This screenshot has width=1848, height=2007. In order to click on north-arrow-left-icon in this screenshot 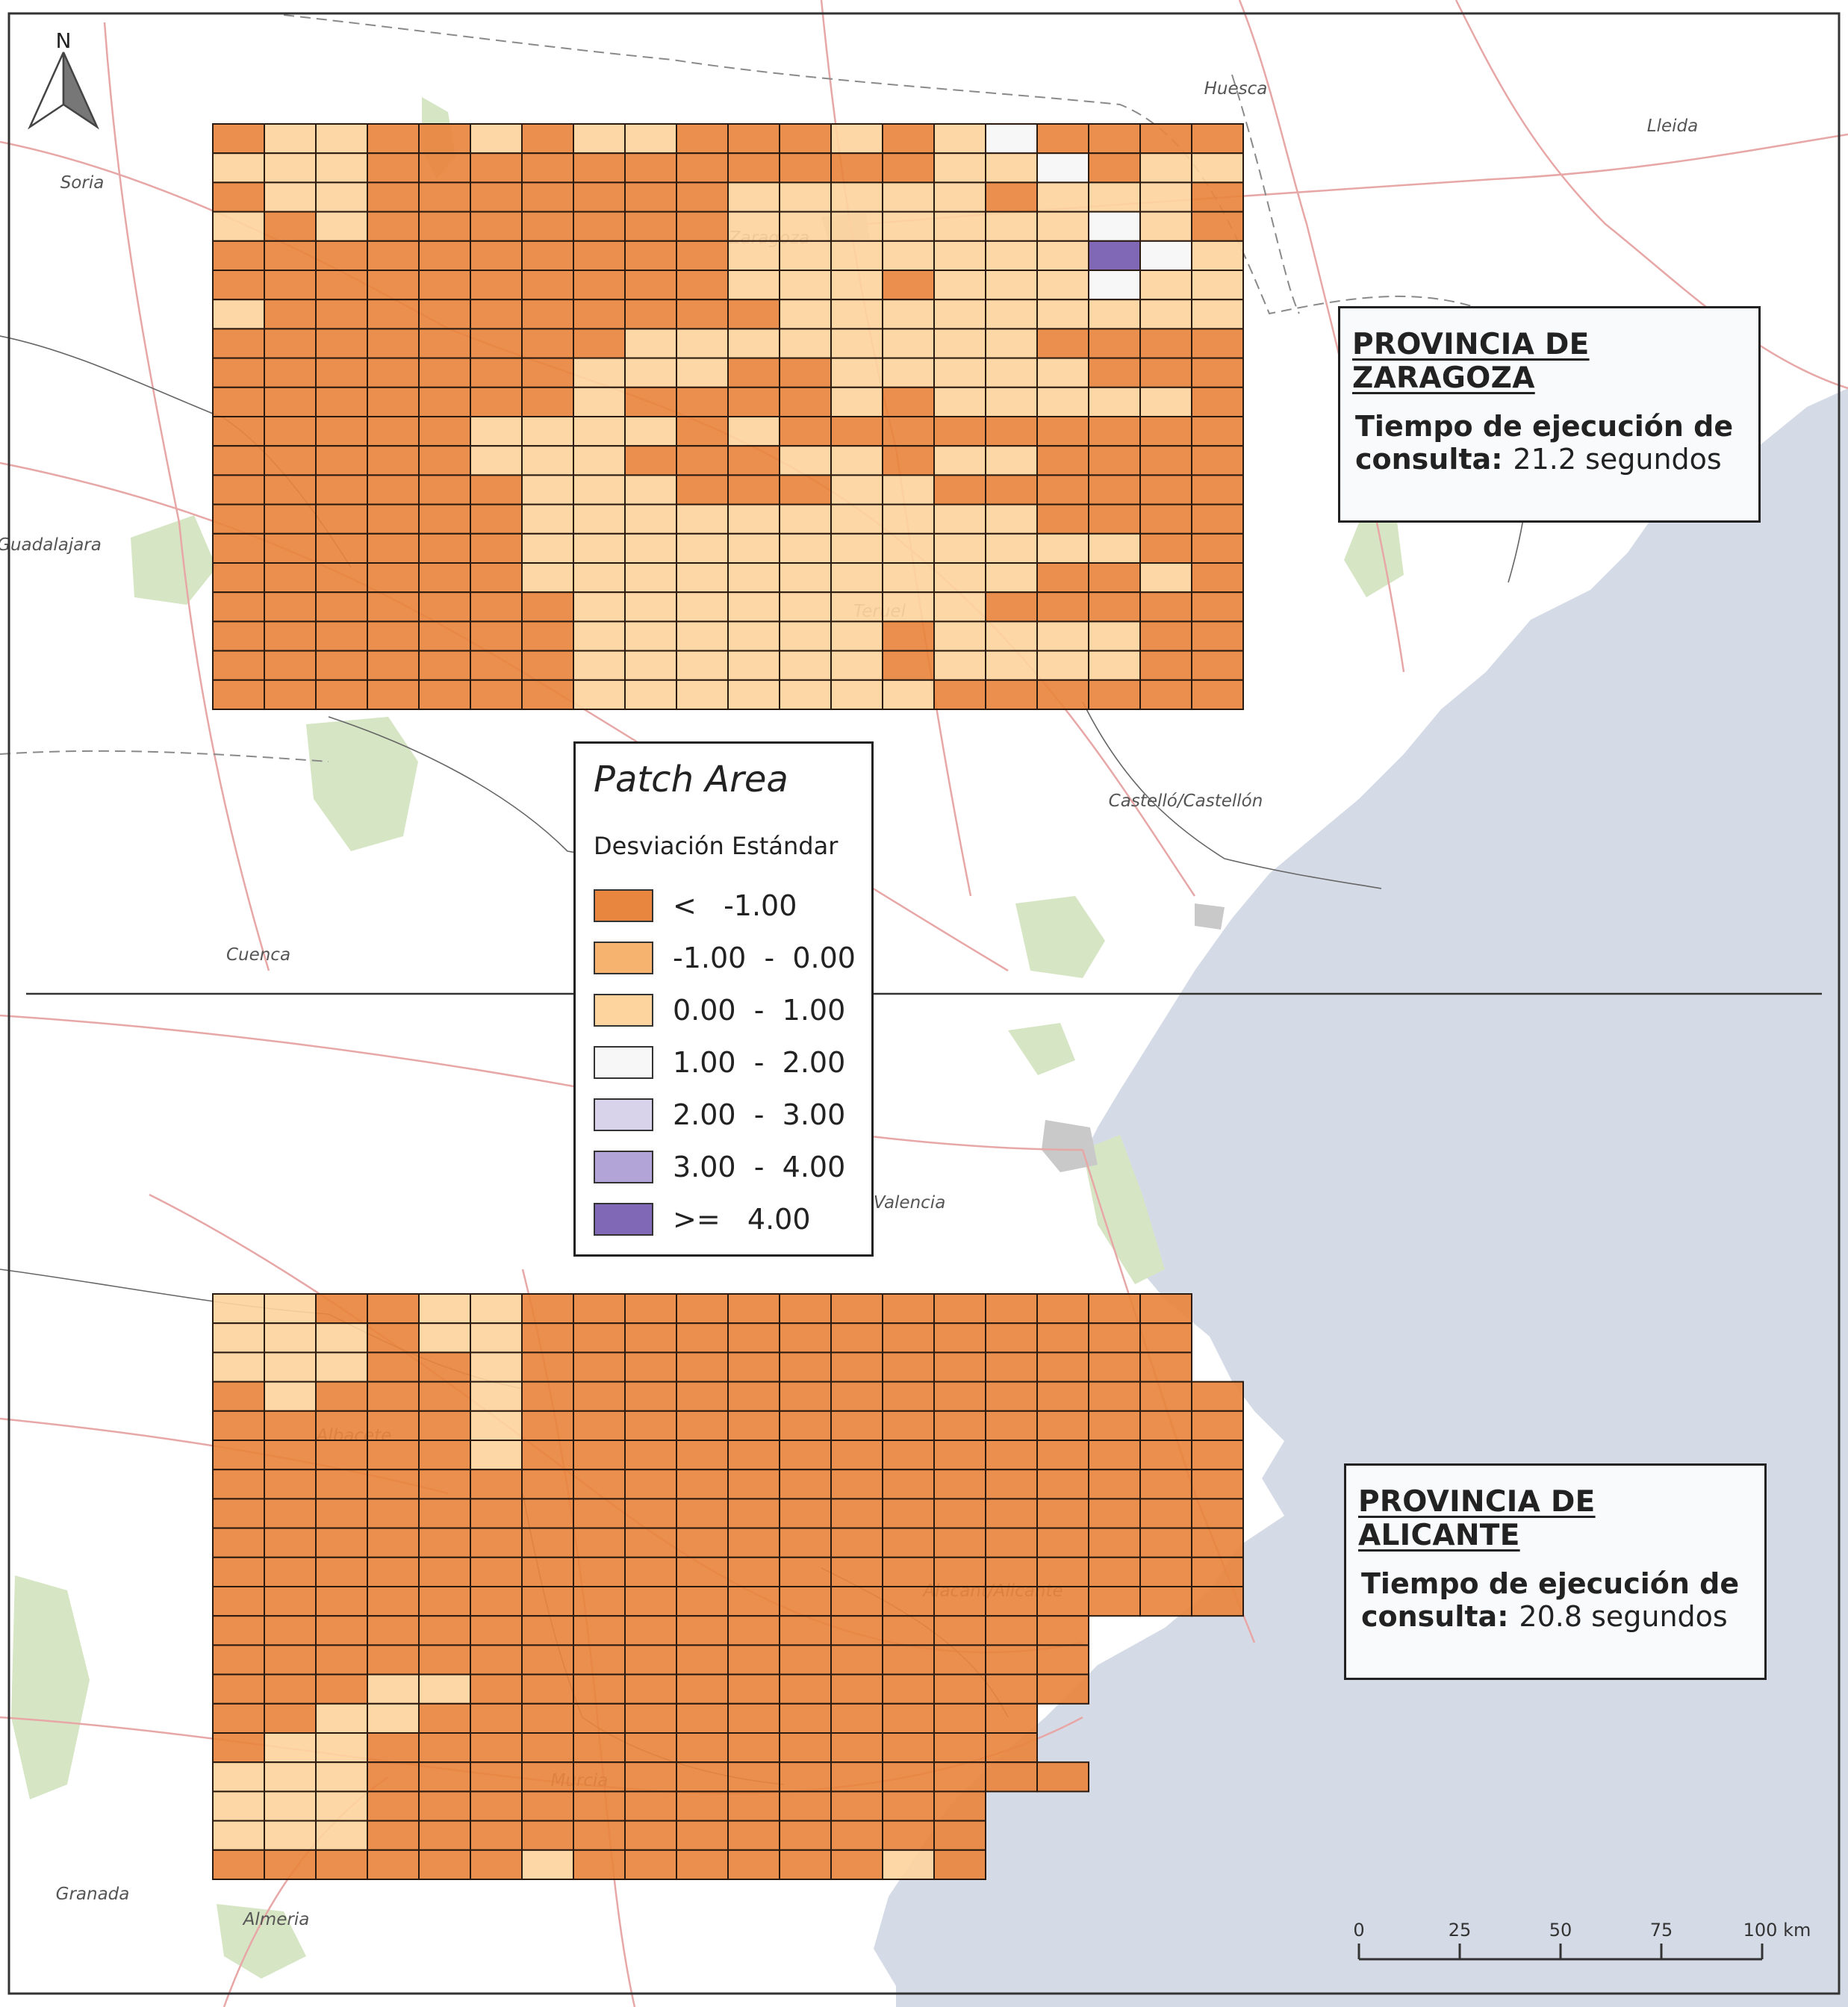, I will do `click(46, 91)`.